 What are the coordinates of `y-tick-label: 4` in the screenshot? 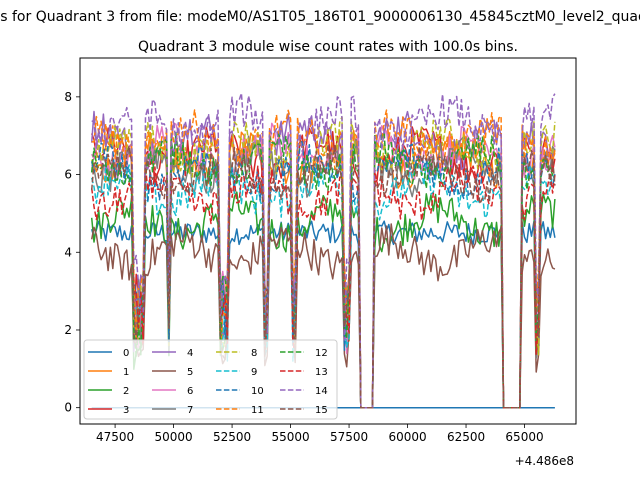 It's located at (68, 252).